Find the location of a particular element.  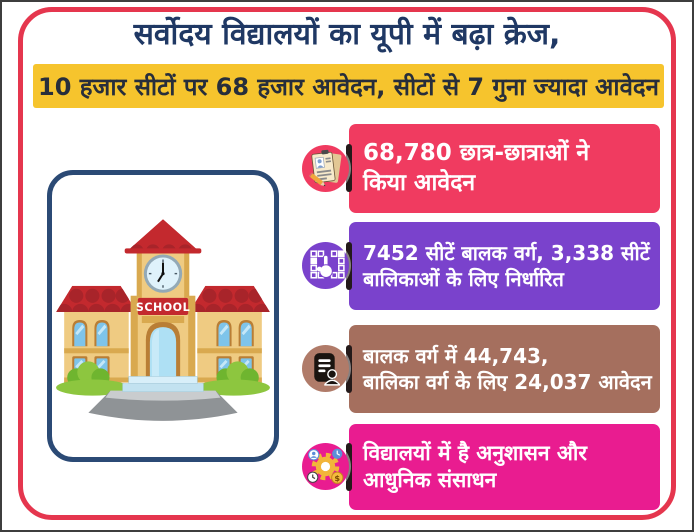

school-steps is located at coordinates (163, 384).